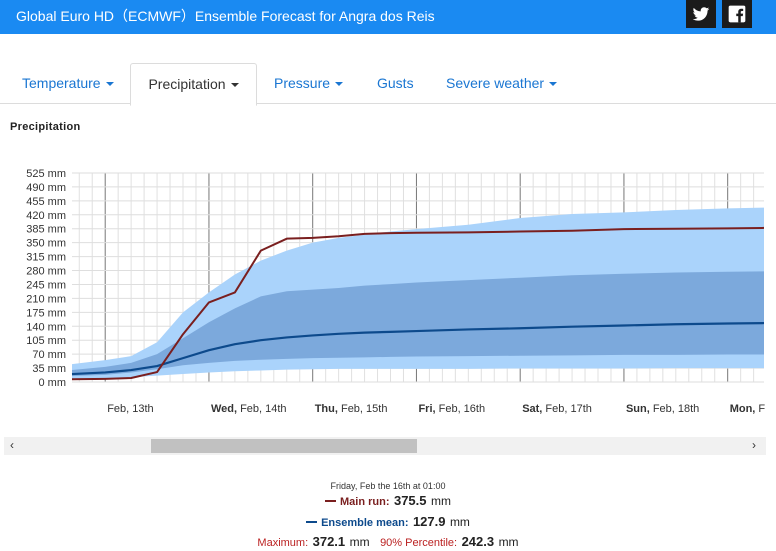 The image size is (776, 551). I want to click on x-tick-day: Mon,, so click(744, 409).